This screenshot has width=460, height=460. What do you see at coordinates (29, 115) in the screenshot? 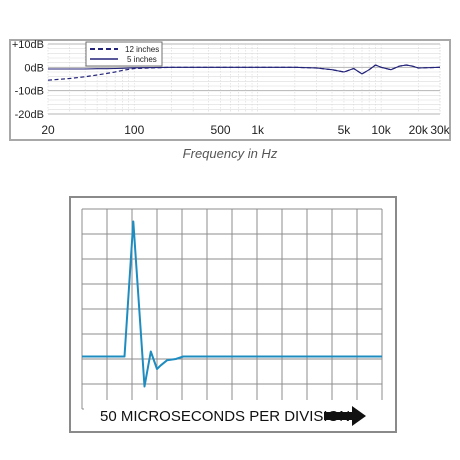
I see `freq-y-tick-label: -20dB` at bounding box center [29, 115].